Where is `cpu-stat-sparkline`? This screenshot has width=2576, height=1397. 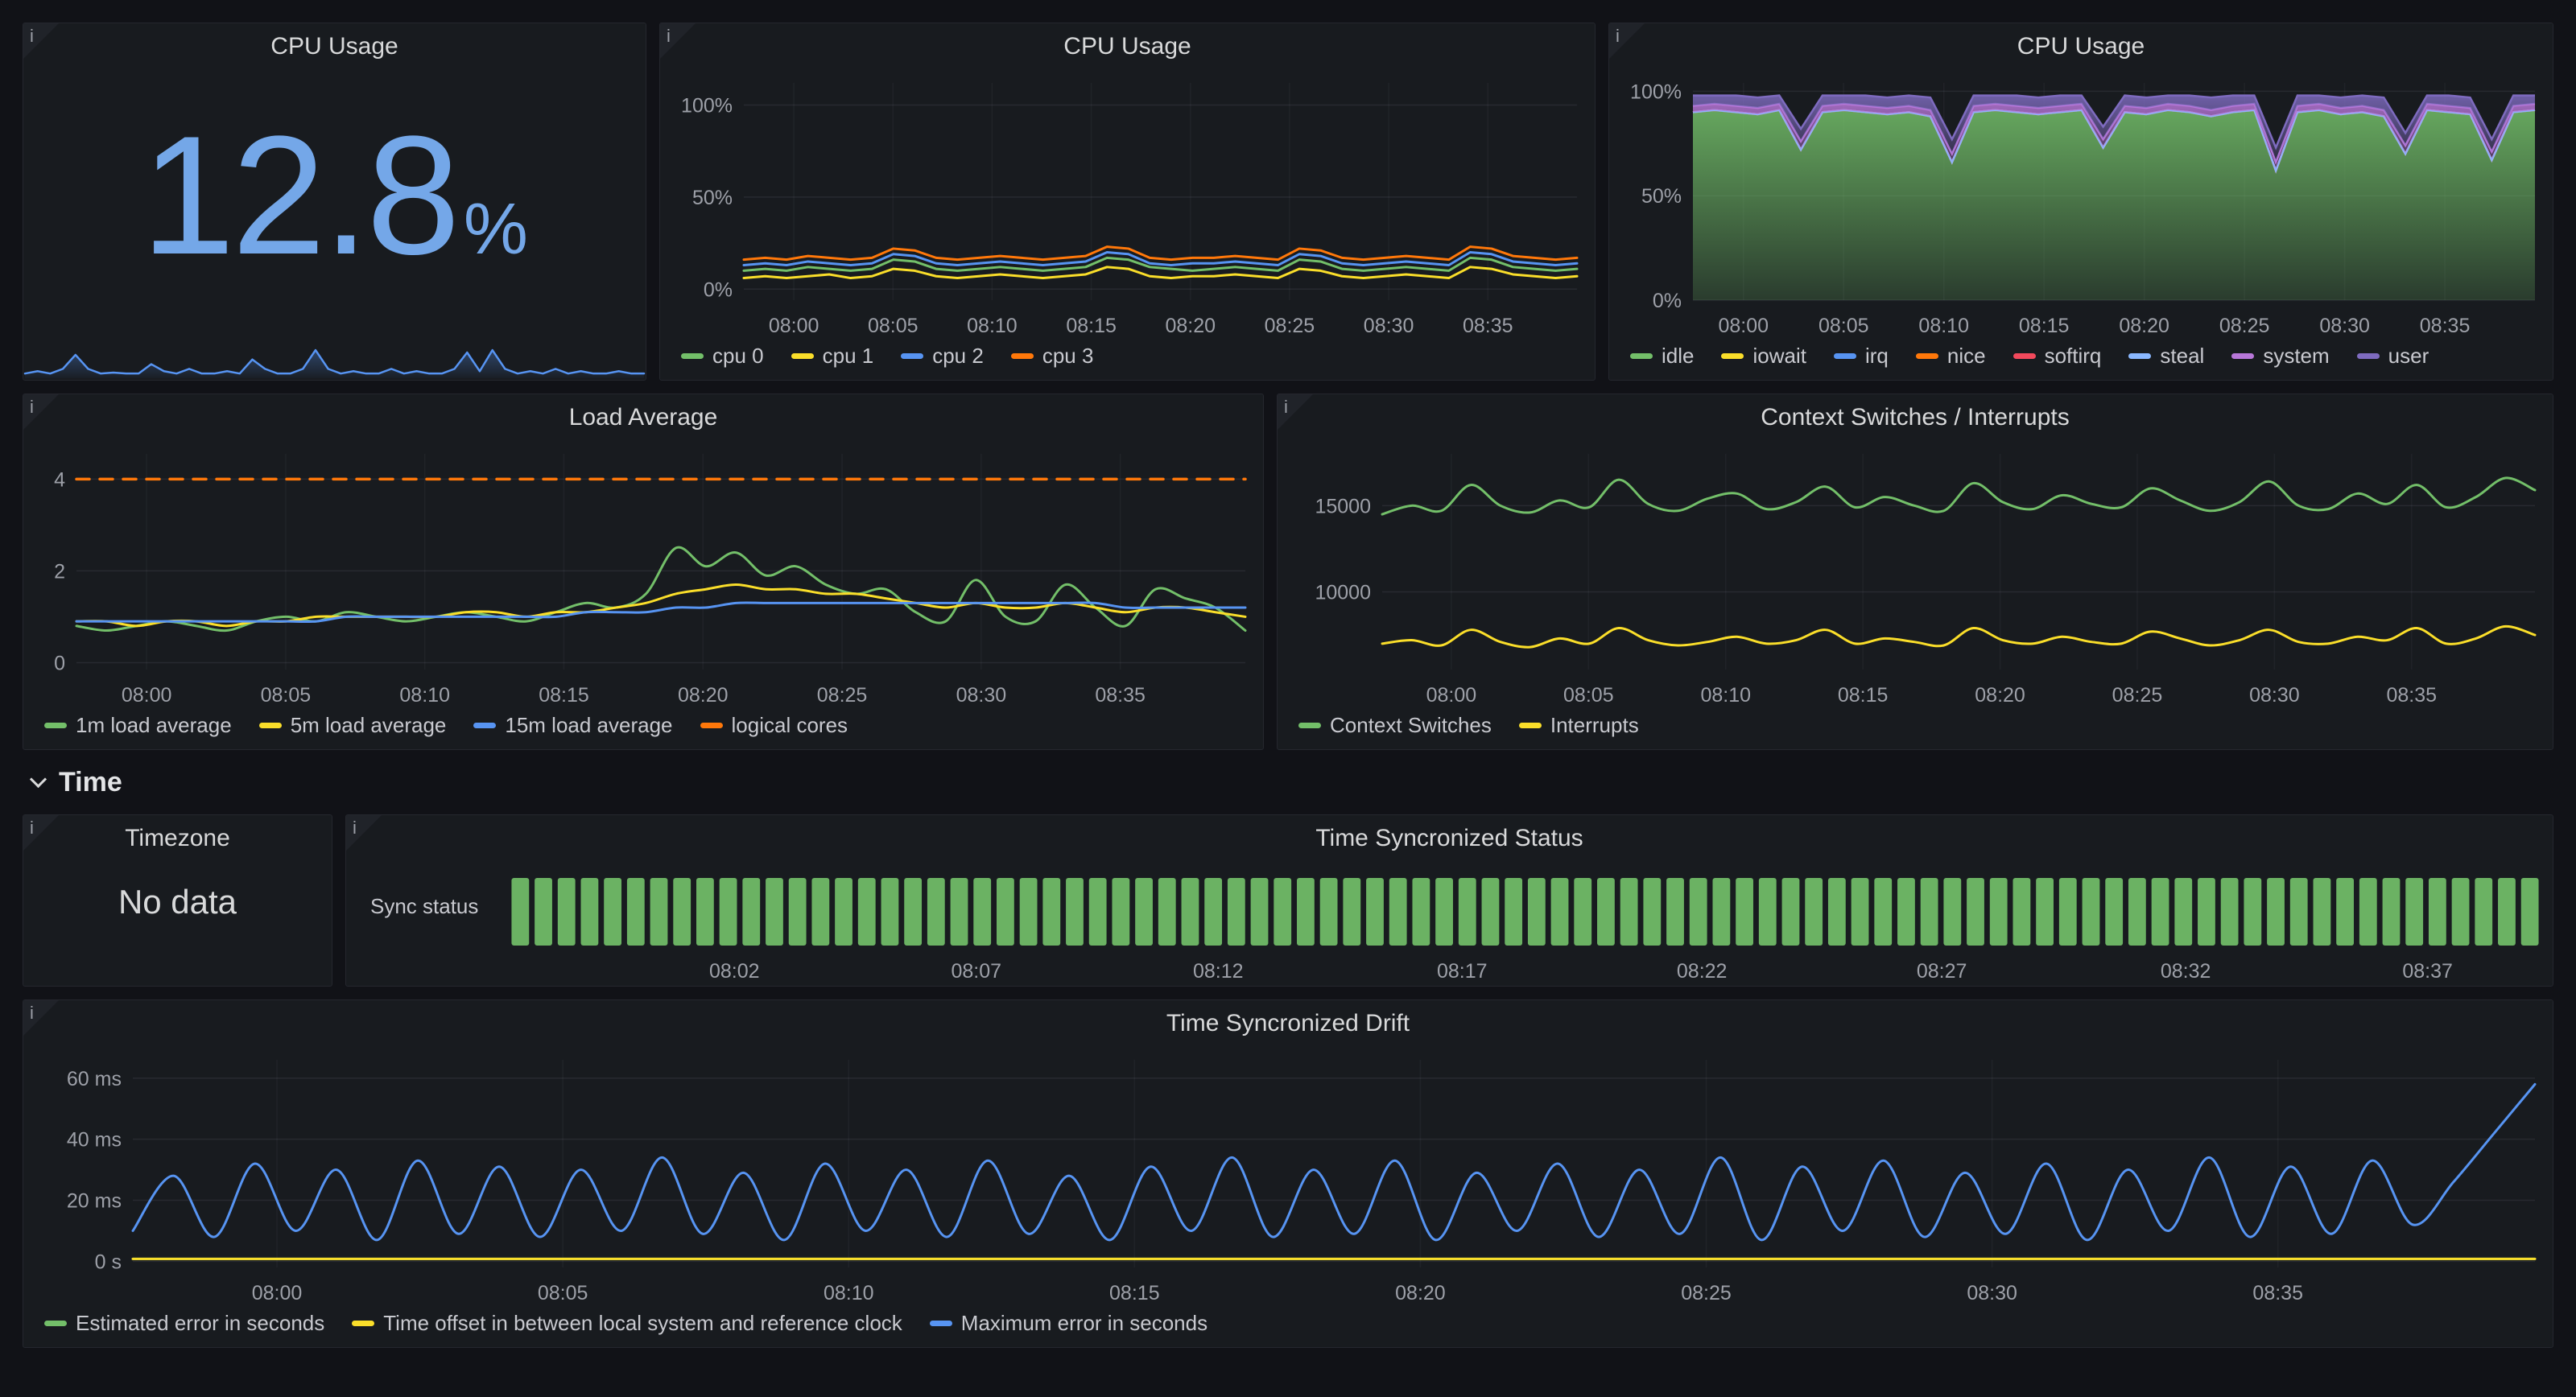
cpu-stat-sparkline is located at coordinates (334, 350).